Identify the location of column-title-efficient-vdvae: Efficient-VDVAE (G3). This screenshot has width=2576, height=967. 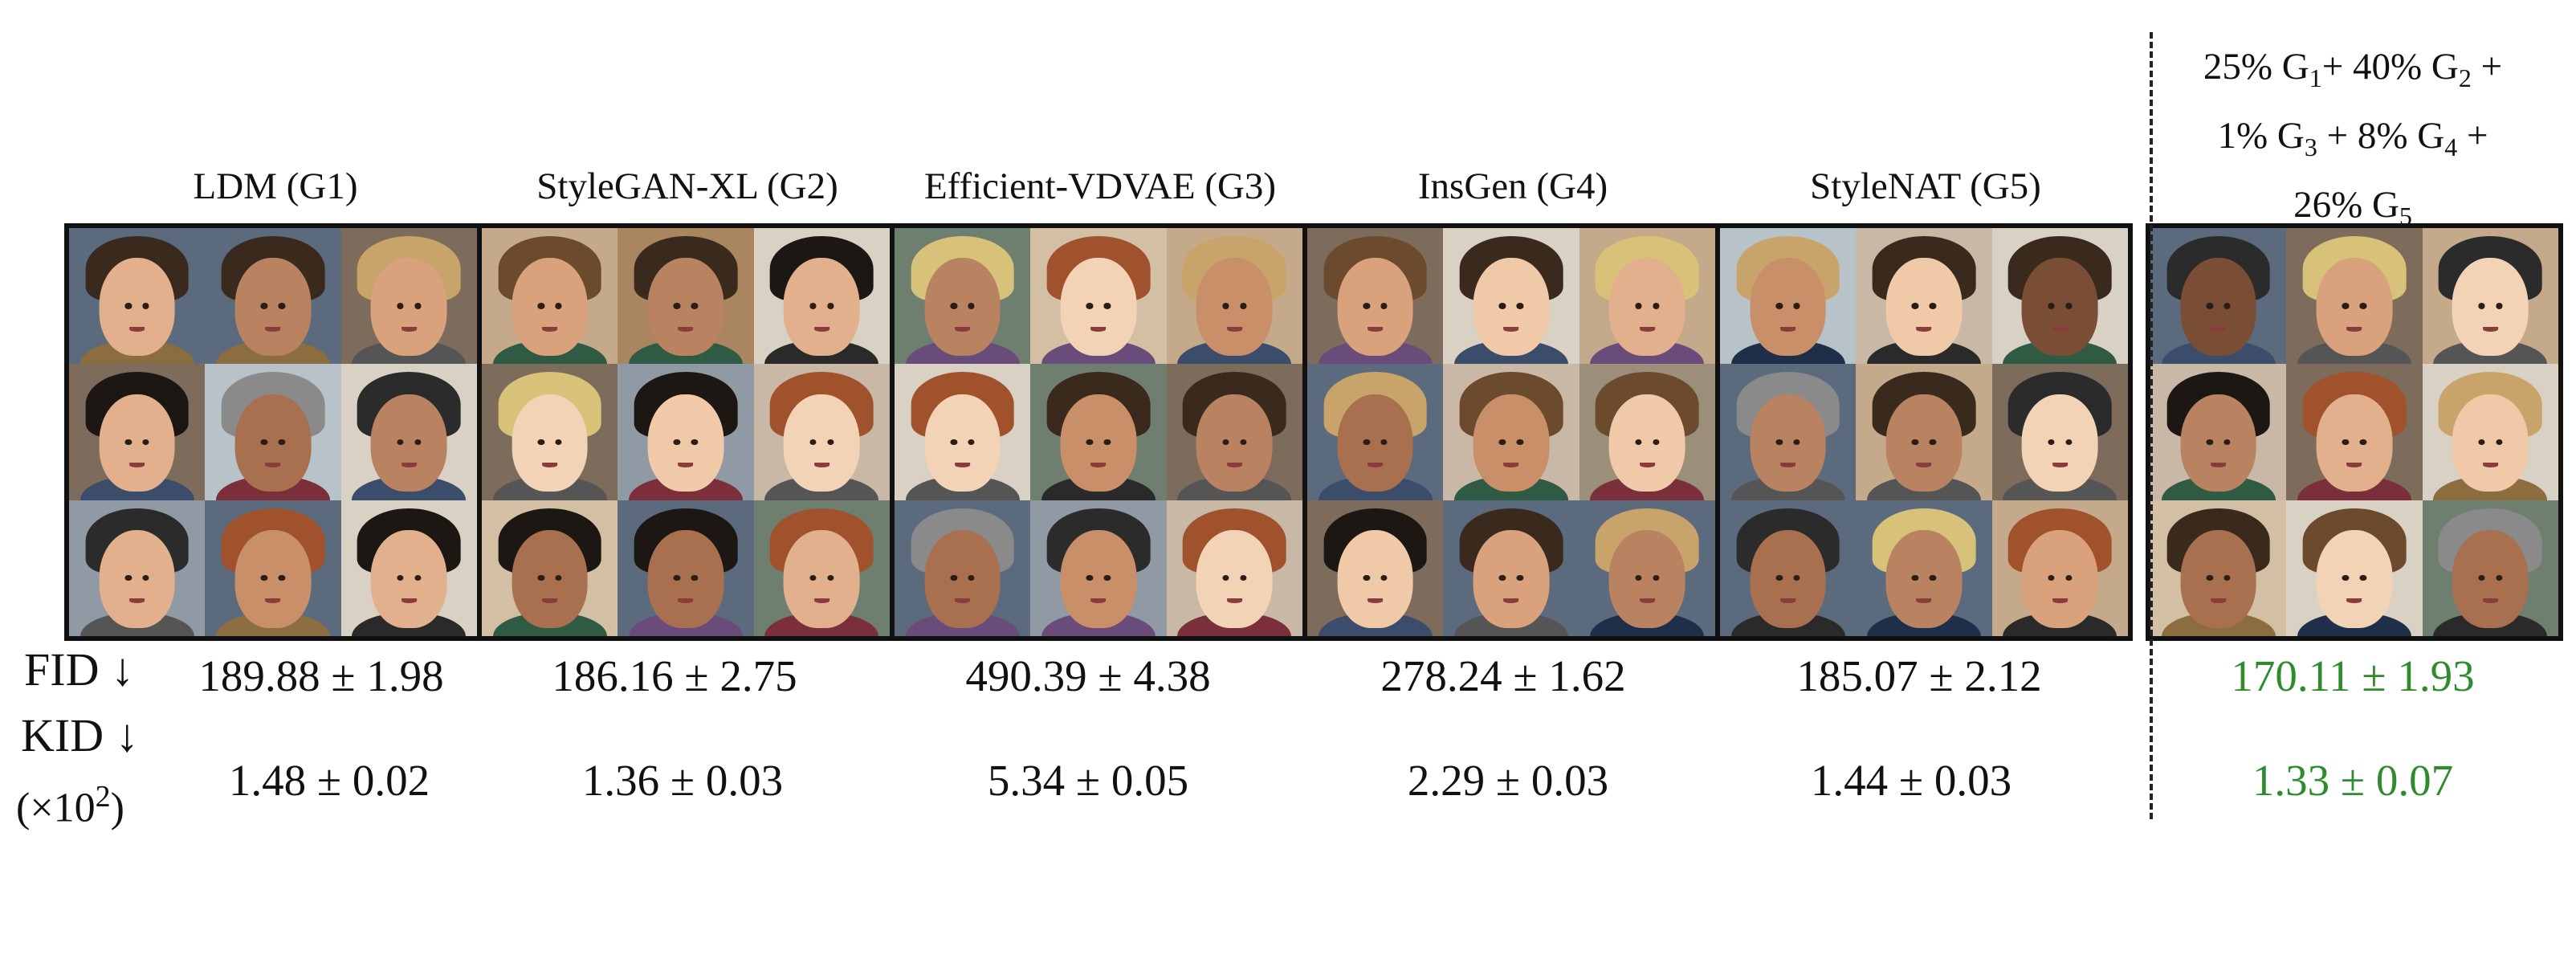
(1100, 186).